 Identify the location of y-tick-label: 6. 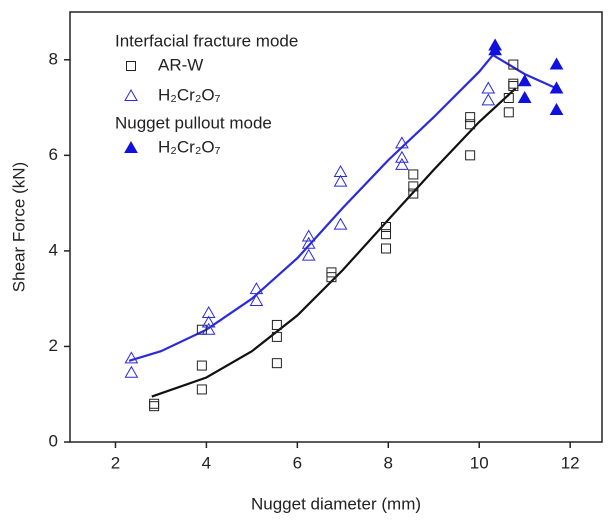
(53, 154).